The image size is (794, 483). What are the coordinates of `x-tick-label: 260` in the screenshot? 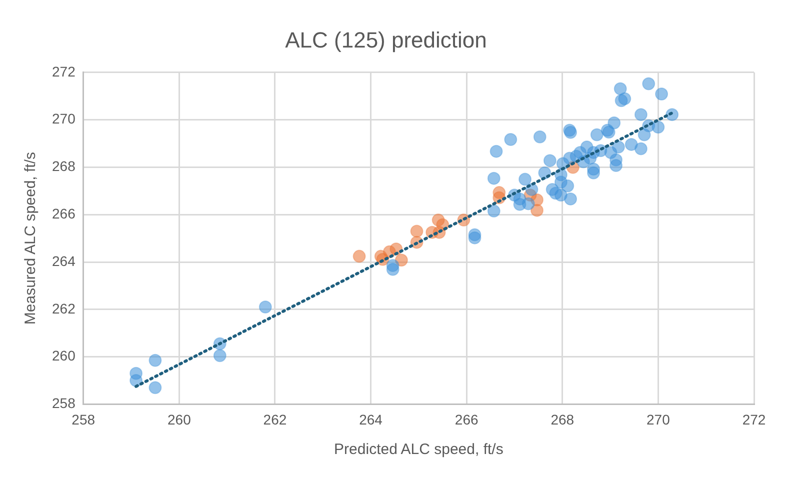 It's located at (179, 419).